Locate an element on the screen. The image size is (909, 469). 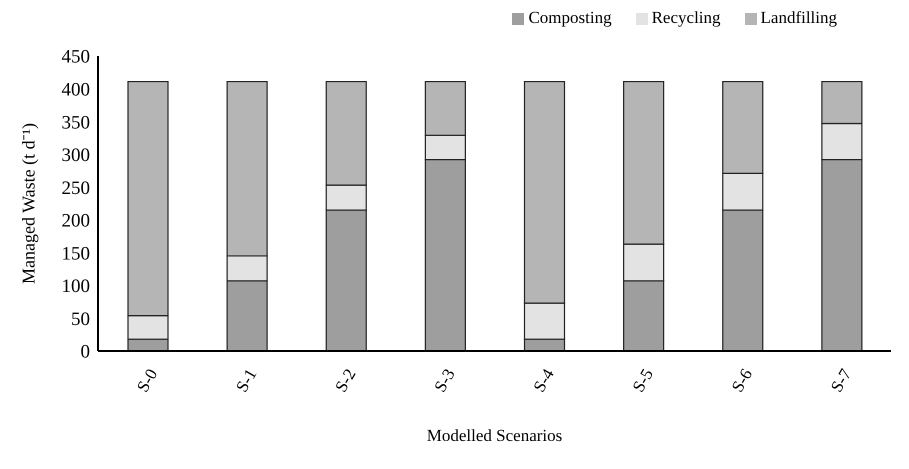
y-tick-label: 250 is located at coordinates (76, 188).